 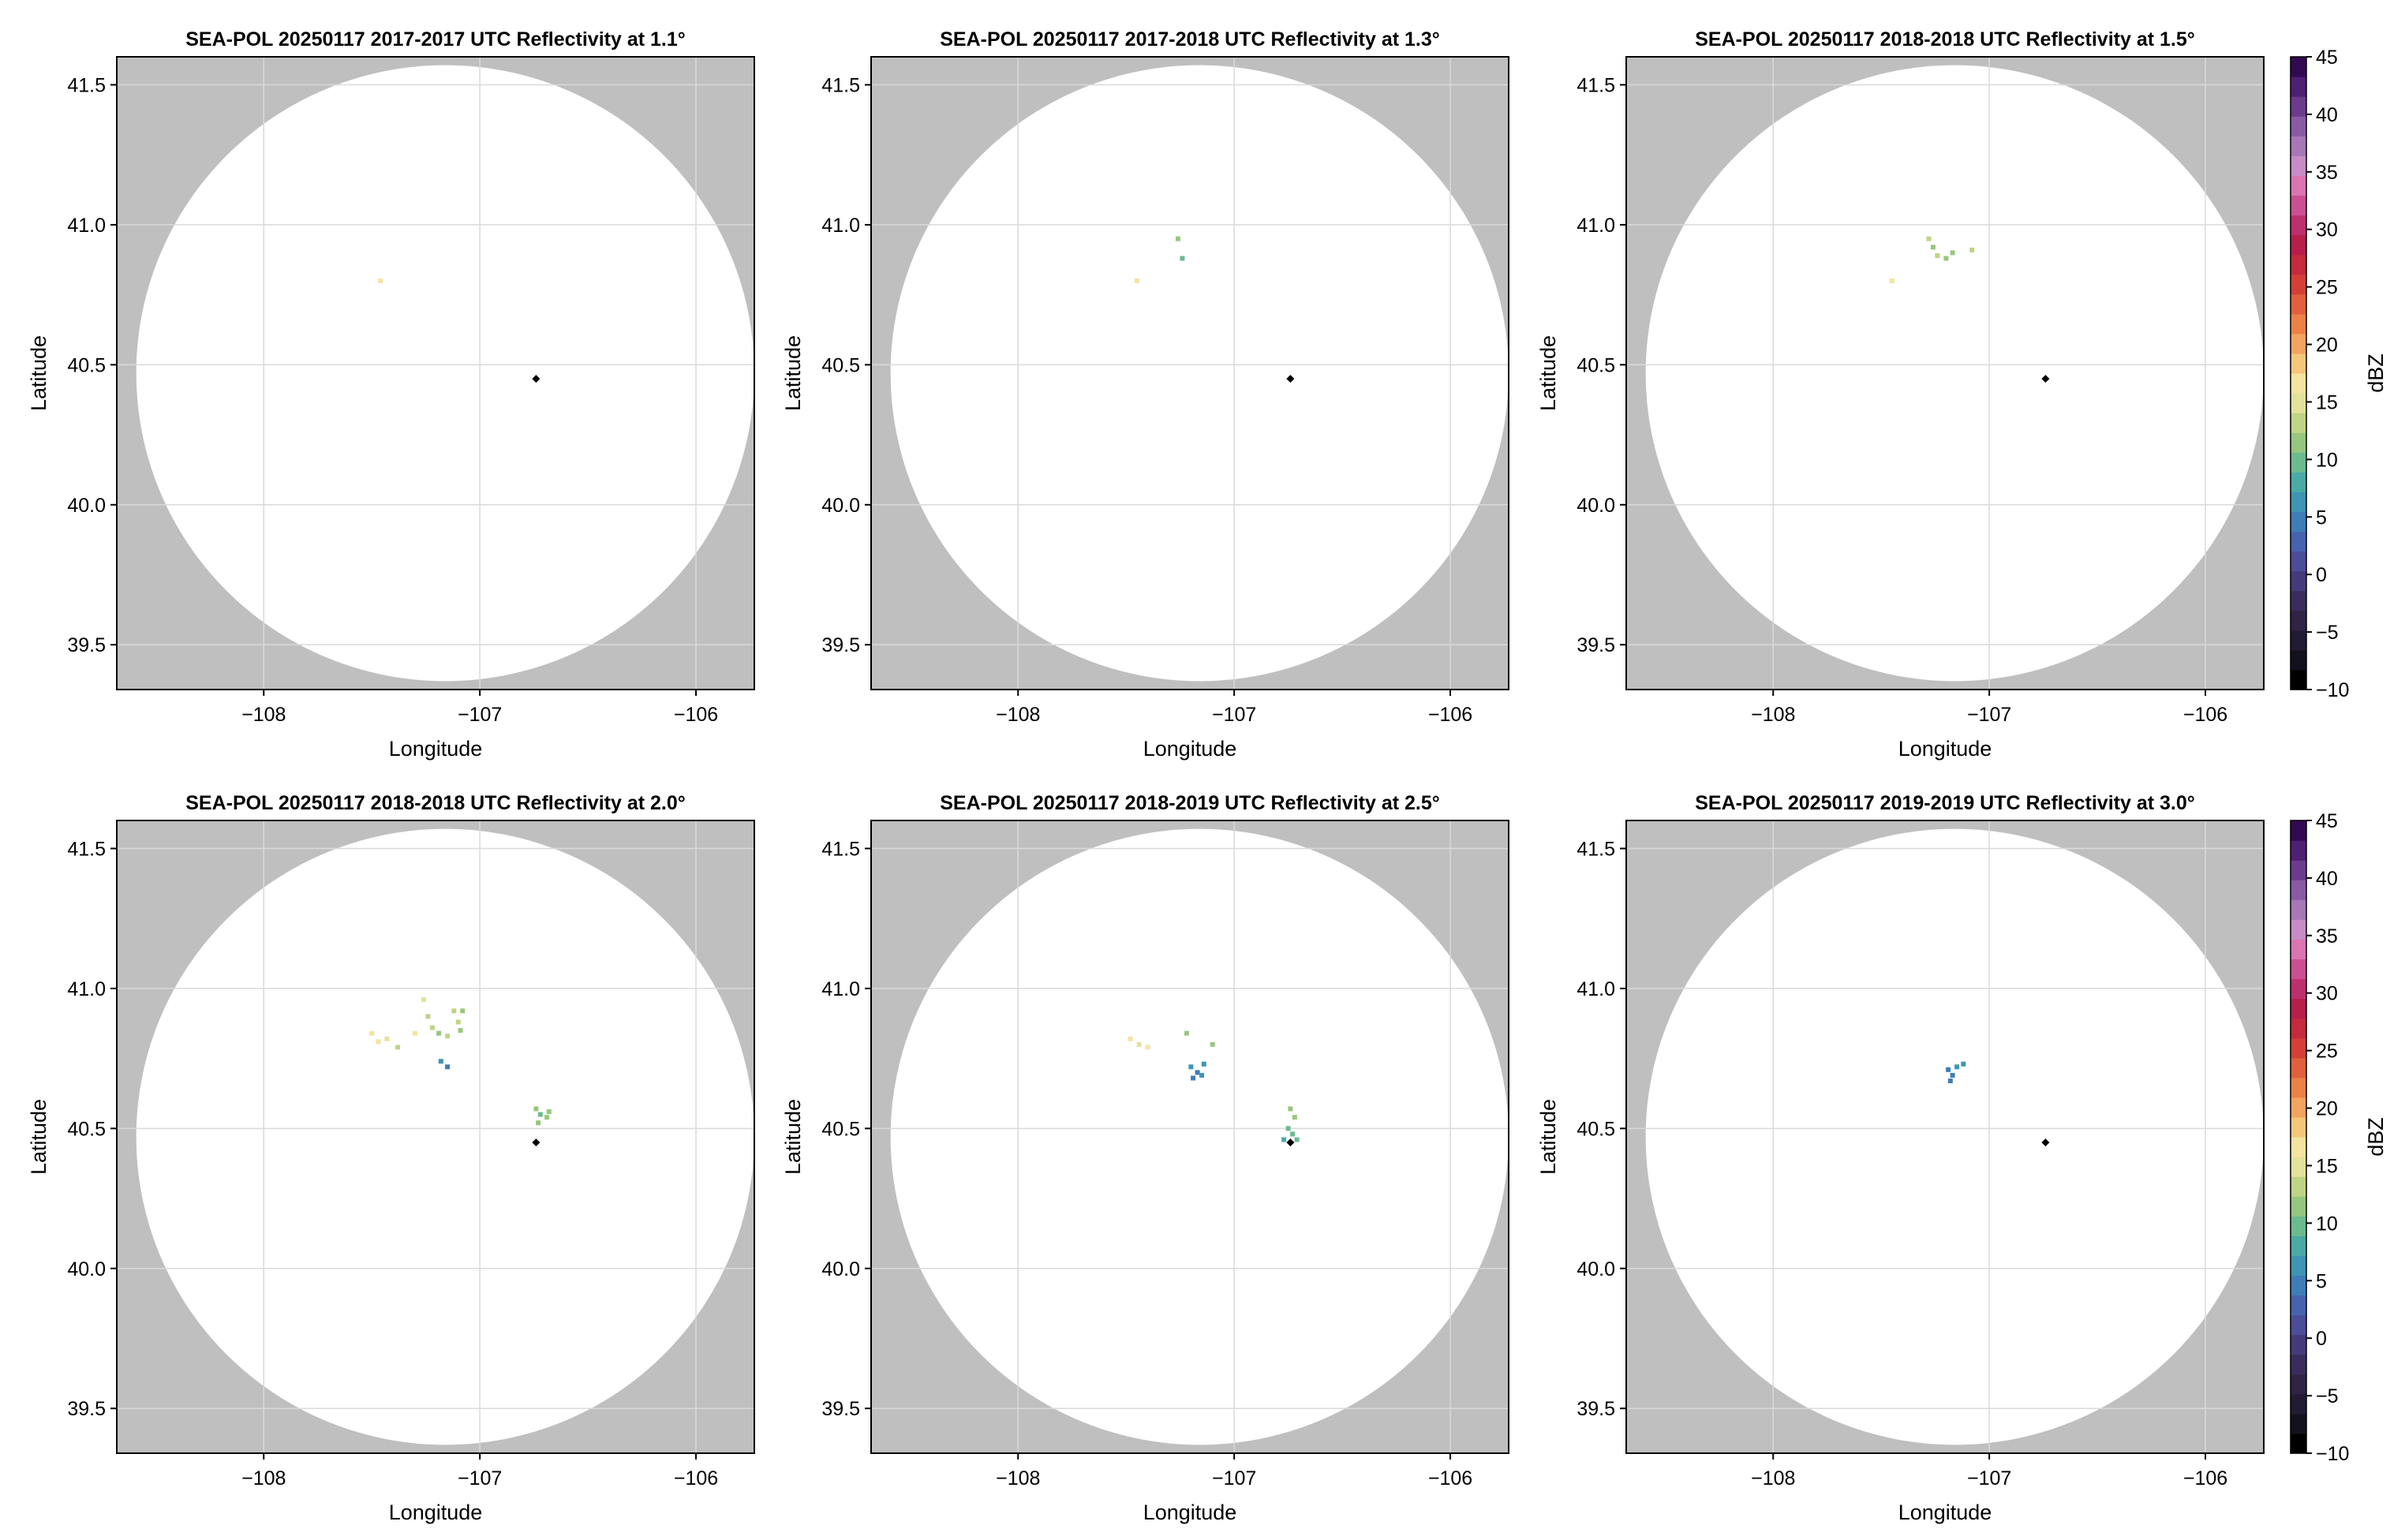 I want to click on y-tick-label: 40.0, so click(x=840, y=1269).